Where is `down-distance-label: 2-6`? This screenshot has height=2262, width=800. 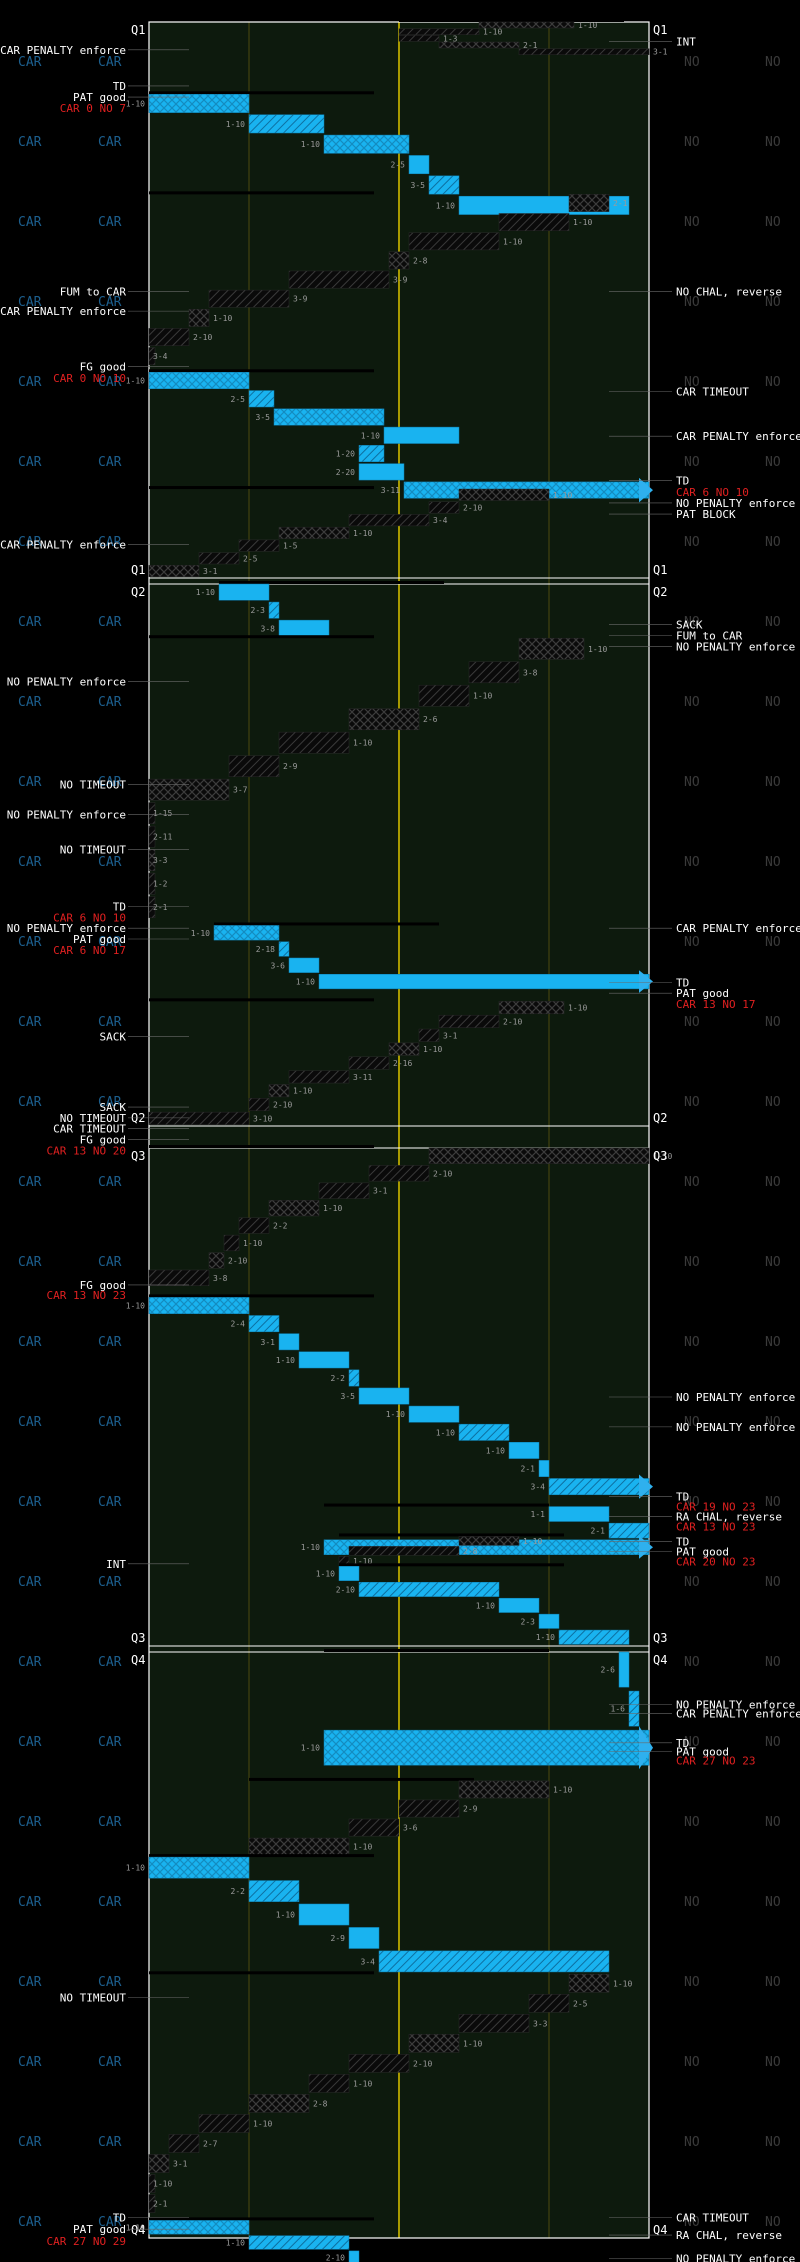 down-distance-label: 2-6 is located at coordinates (430, 719).